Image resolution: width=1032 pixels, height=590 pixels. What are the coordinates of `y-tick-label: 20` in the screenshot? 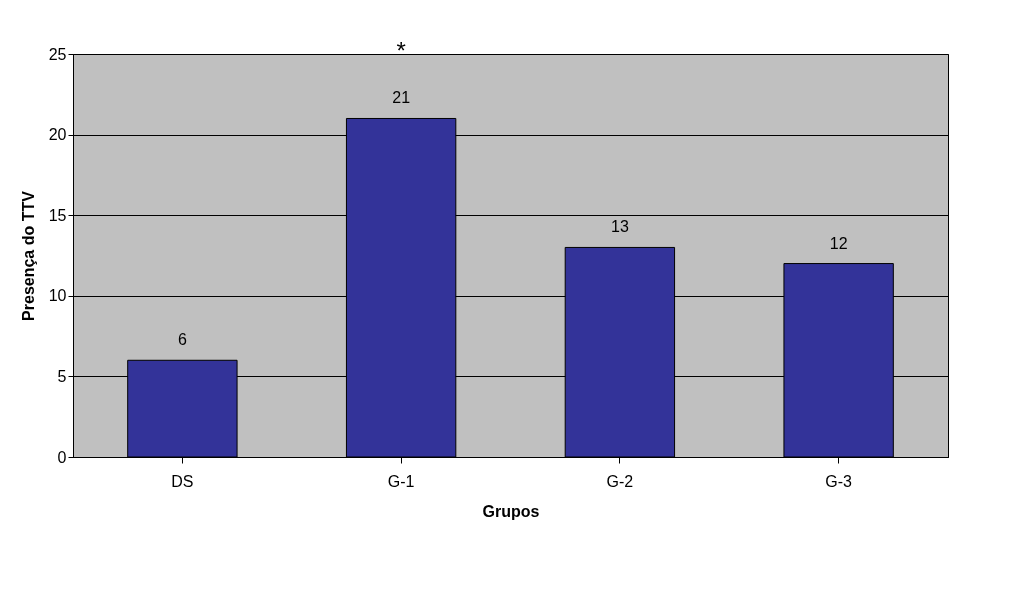 It's located at (57, 135).